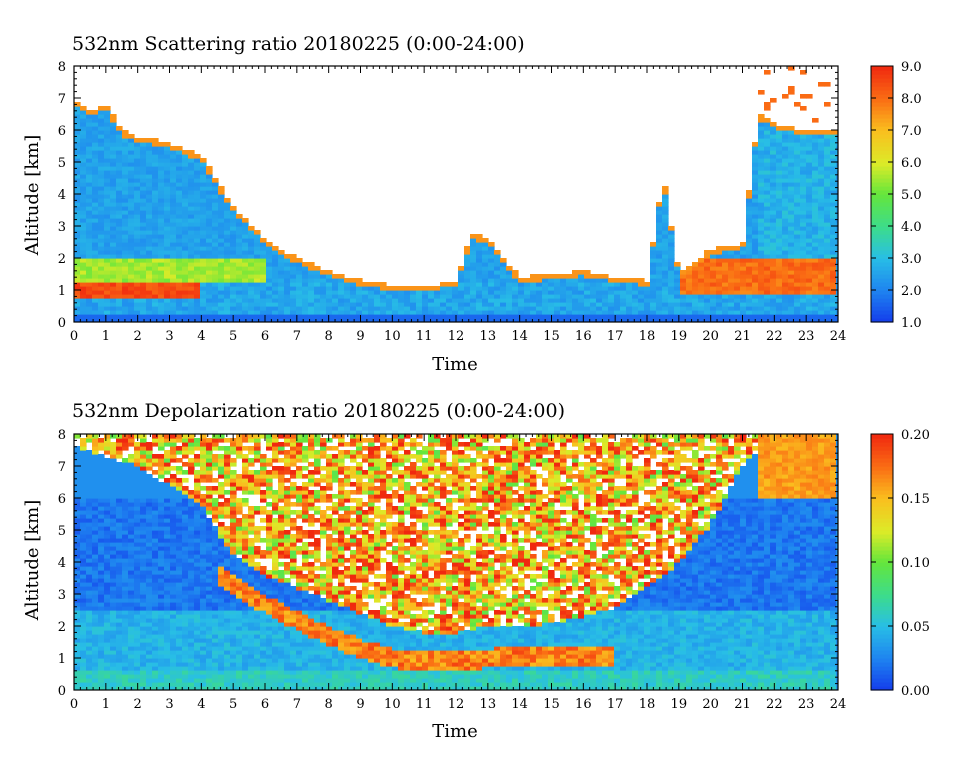 The width and height of the screenshot is (960, 770). I want to click on colorbar-segment, so click(882, 96).